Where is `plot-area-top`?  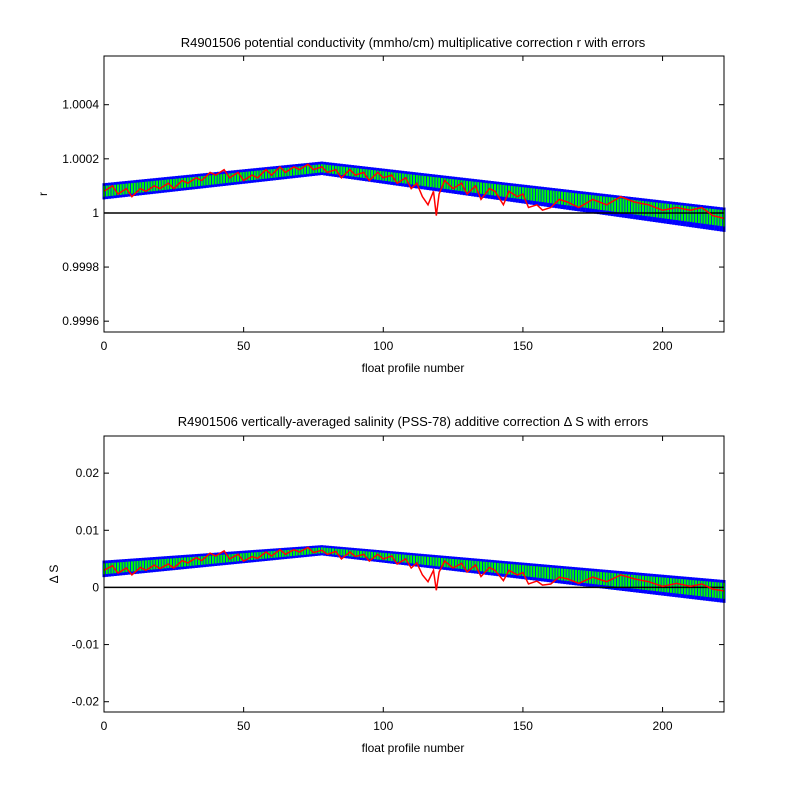 plot-area-top is located at coordinates (414, 196).